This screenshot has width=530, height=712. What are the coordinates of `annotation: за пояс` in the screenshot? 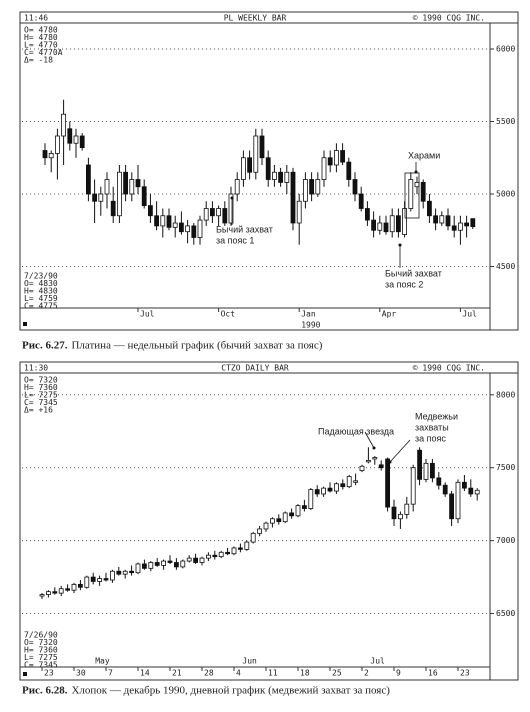 It's located at (430, 438).